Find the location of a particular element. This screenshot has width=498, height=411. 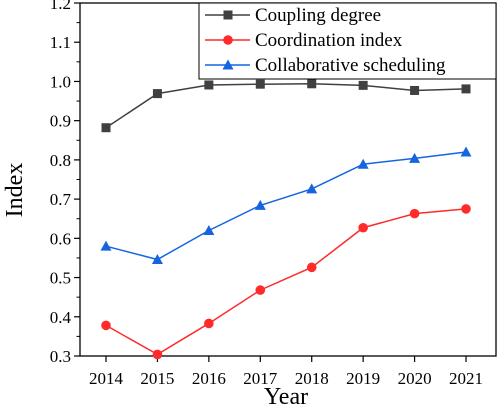

x-tick-label: 2016 is located at coordinates (209, 378).